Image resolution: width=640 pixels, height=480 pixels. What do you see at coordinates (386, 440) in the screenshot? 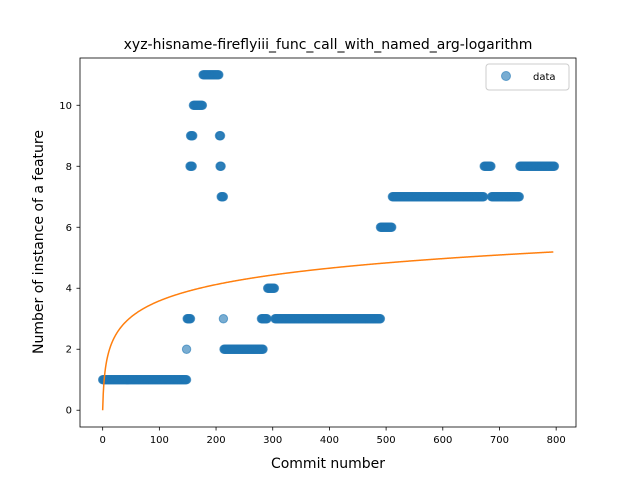
I see `x-tick-label: 500` at bounding box center [386, 440].